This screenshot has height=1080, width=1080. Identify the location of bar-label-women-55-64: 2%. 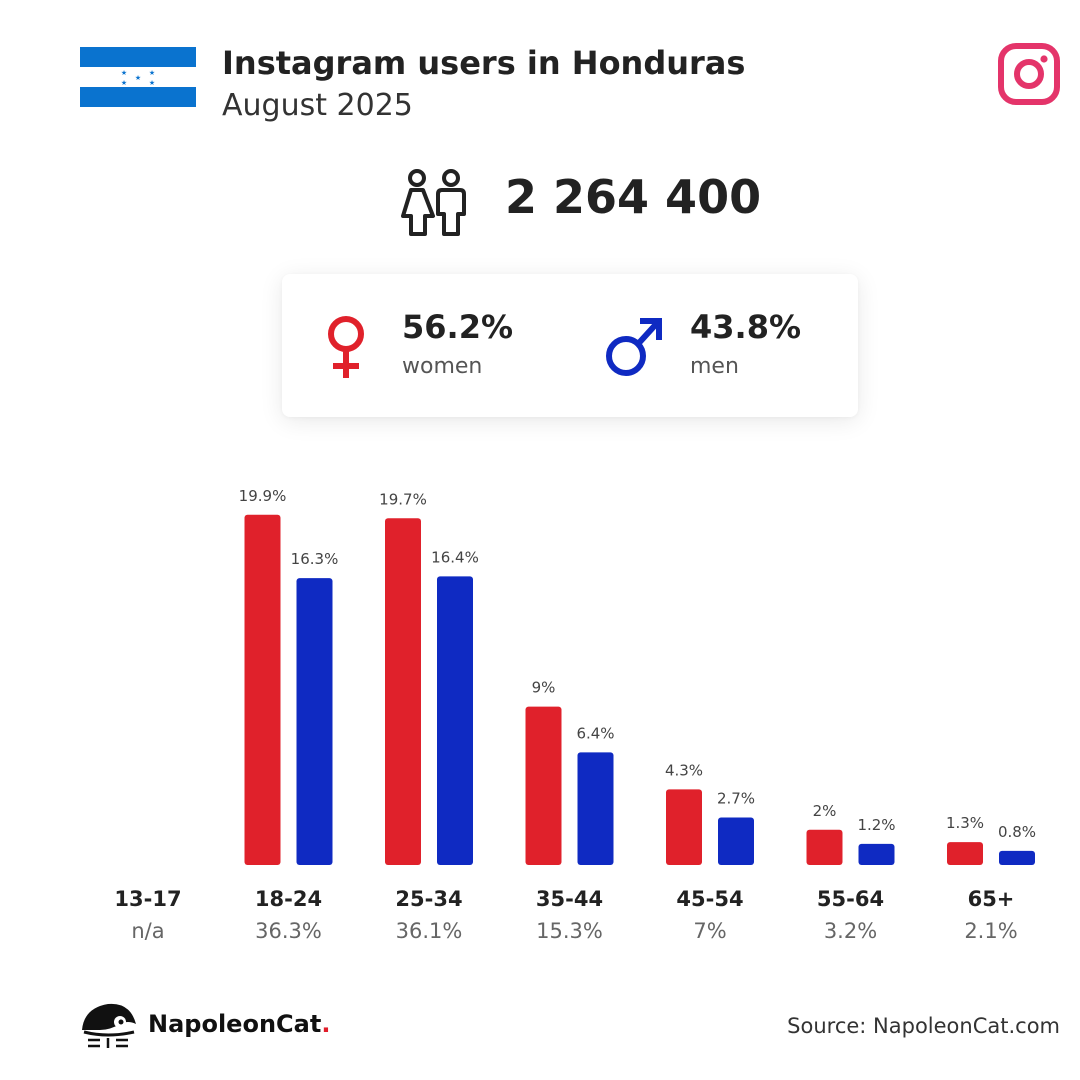
(825, 811).